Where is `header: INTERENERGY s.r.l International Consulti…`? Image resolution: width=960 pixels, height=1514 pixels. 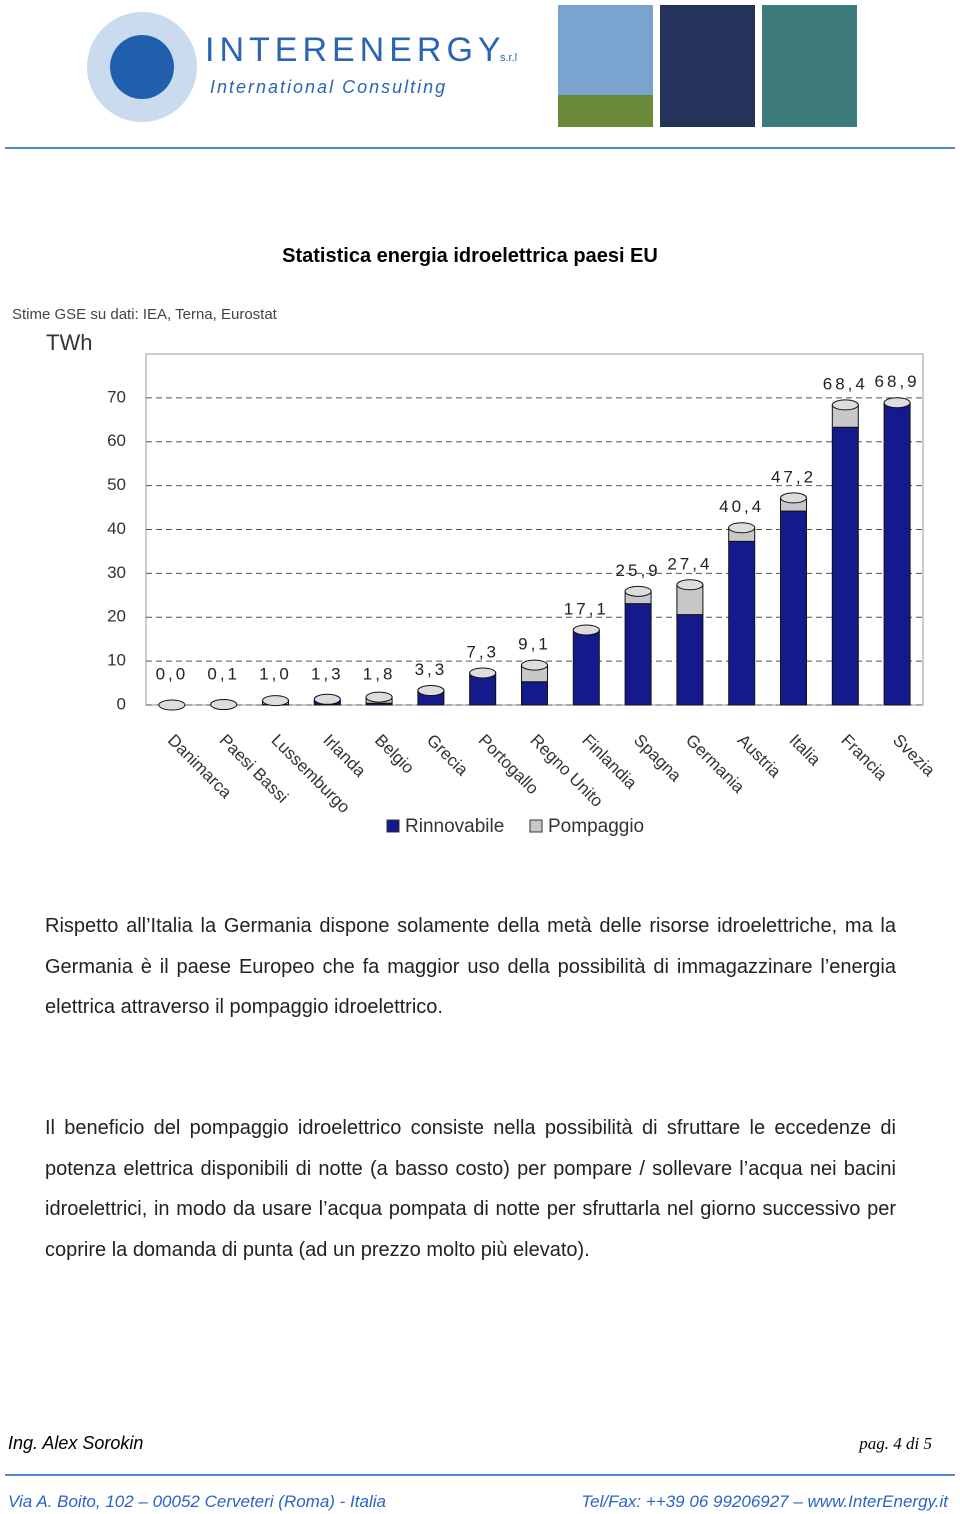
header: INTERENERGY s.r.l International Consulti… is located at coordinates (480, 77).